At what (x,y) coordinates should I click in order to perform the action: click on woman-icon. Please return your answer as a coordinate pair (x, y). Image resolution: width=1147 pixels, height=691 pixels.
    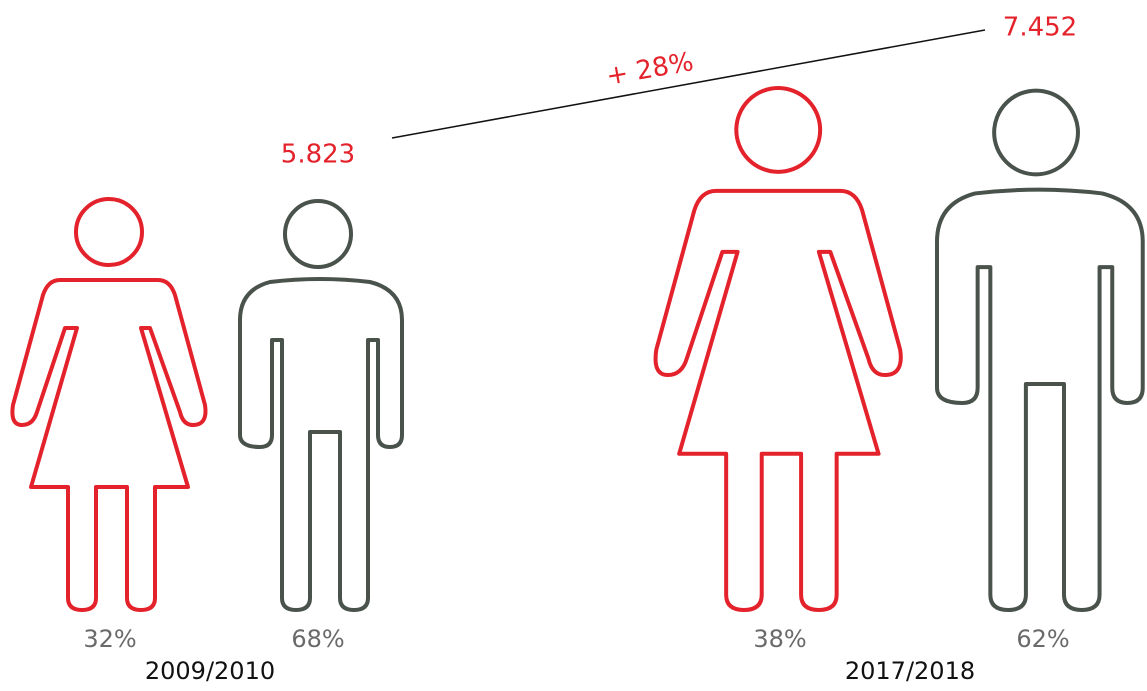
    Looking at the image, I should click on (109, 404).